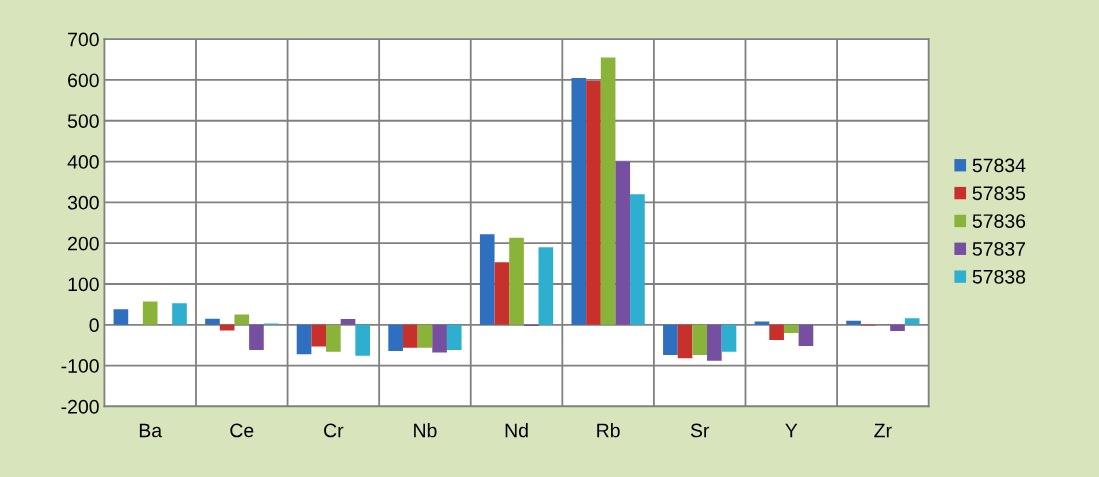  What do you see at coordinates (83, 284) in the screenshot?
I see `y-tick-label: 100` at bounding box center [83, 284].